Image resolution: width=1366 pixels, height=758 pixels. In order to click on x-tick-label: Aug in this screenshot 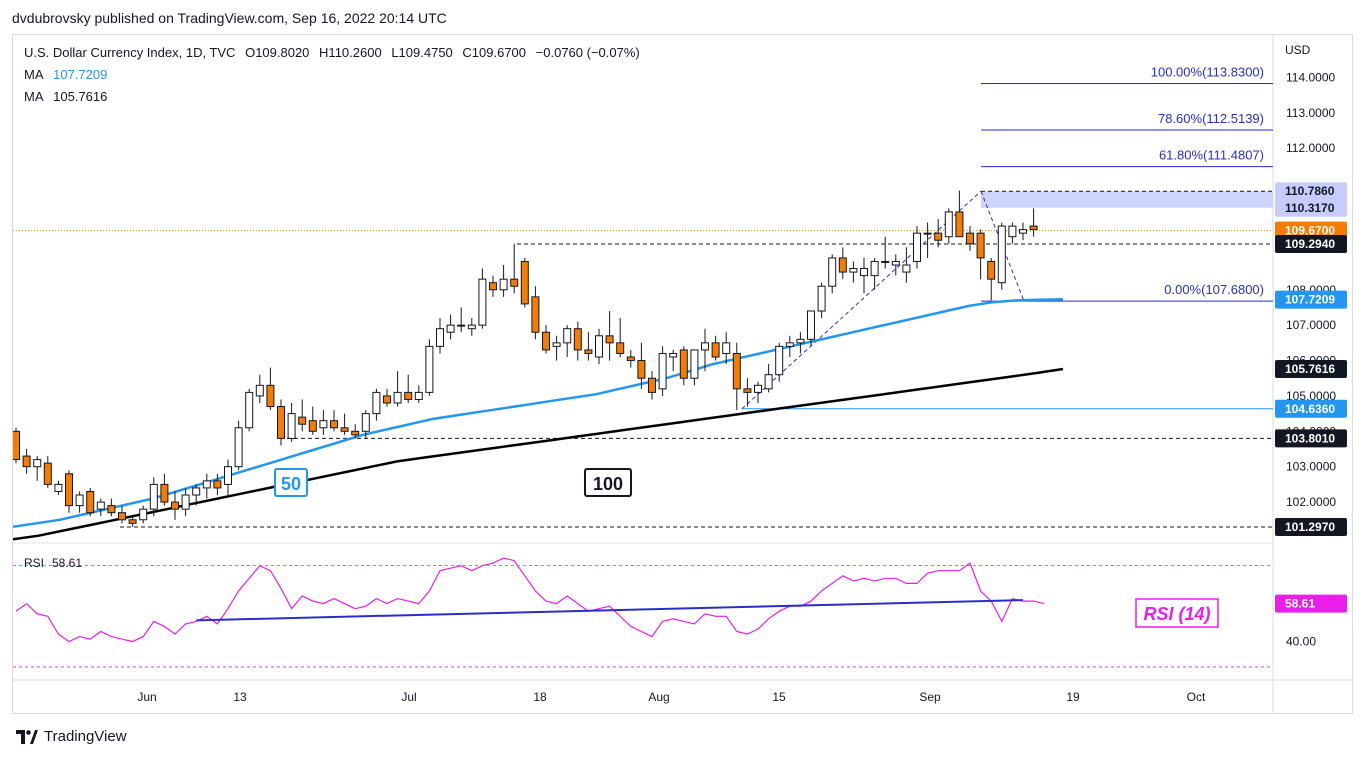, I will do `click(658, 697)`.